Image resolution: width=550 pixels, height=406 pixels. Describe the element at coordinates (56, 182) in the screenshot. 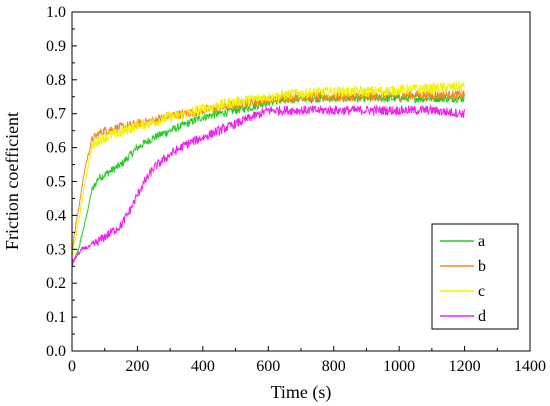

I see `y-tick-label: 0.5` at that location.